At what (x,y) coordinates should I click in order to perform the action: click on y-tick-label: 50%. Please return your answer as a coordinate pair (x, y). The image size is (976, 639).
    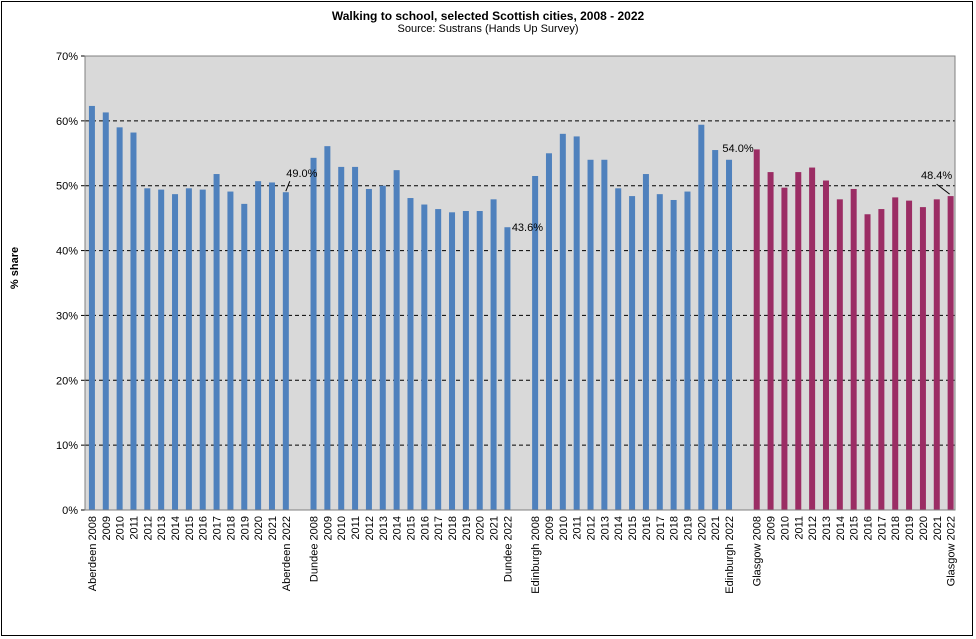
    Looking at the image, I should click on (67, 187).